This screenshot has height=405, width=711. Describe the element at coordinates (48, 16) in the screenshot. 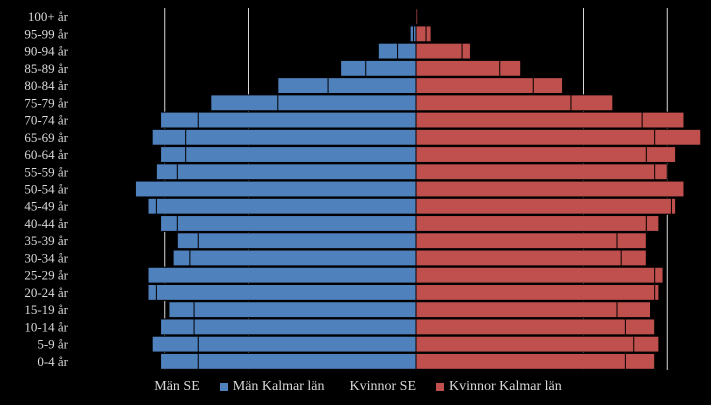

I see `category-label: 100+ år` at that location.